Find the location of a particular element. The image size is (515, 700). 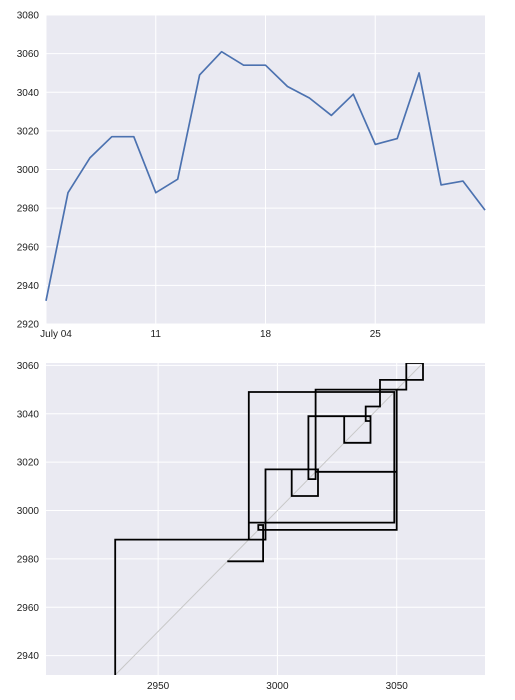

y-tick-label: 2920 is located at coordinates (28, 325).